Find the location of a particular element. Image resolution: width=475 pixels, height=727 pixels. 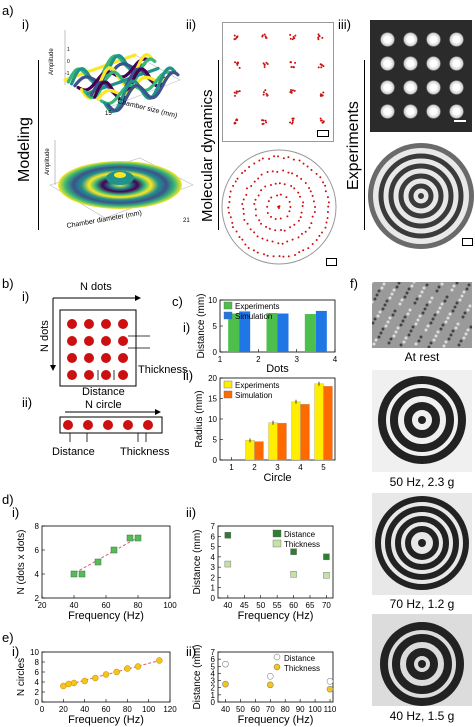

photo-40hz is located at coordinates (422, 660).